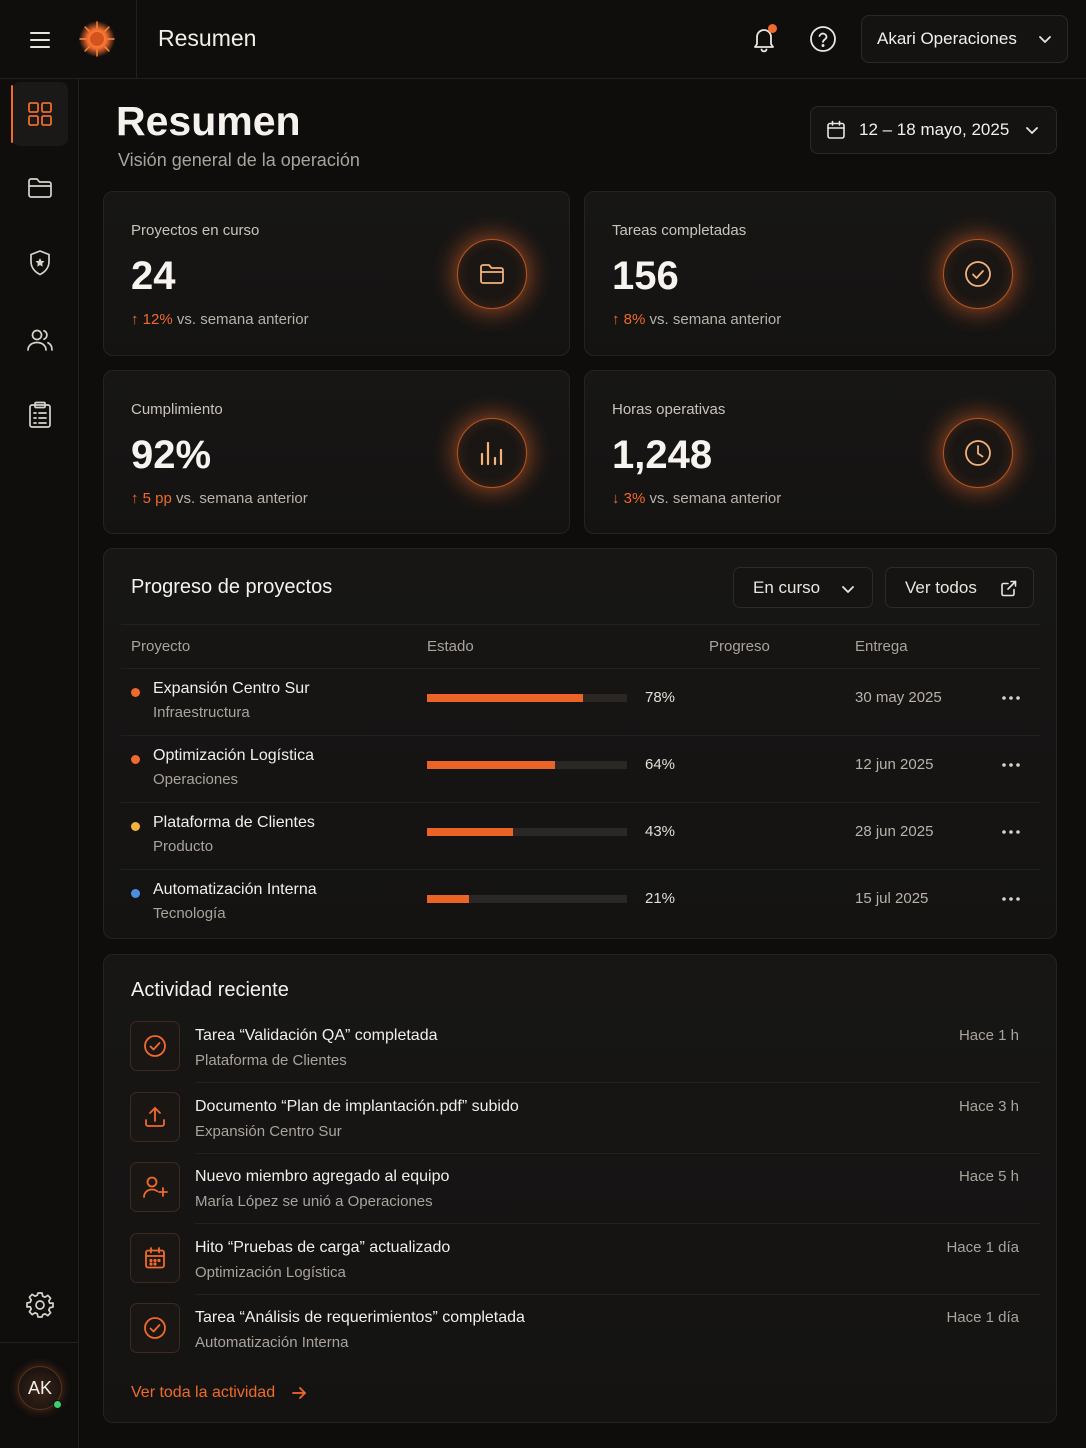 The image size is (1086, 1448). I want to click on logo-icon, so click(97, 39).